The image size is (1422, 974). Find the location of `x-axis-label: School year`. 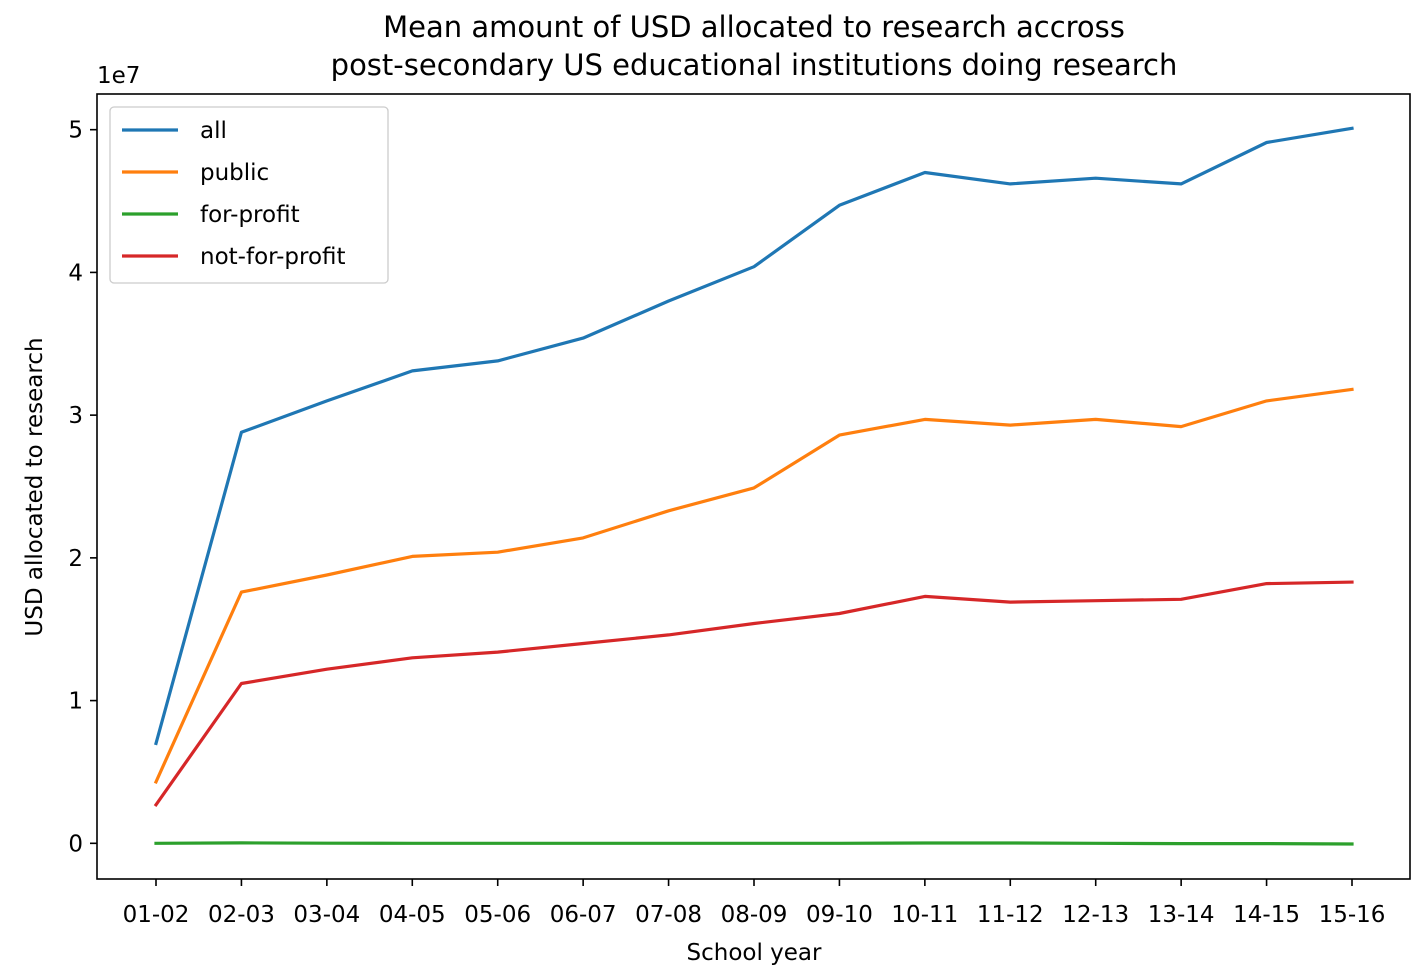

x-axis-label: School year is located at coordinates (755, 953).